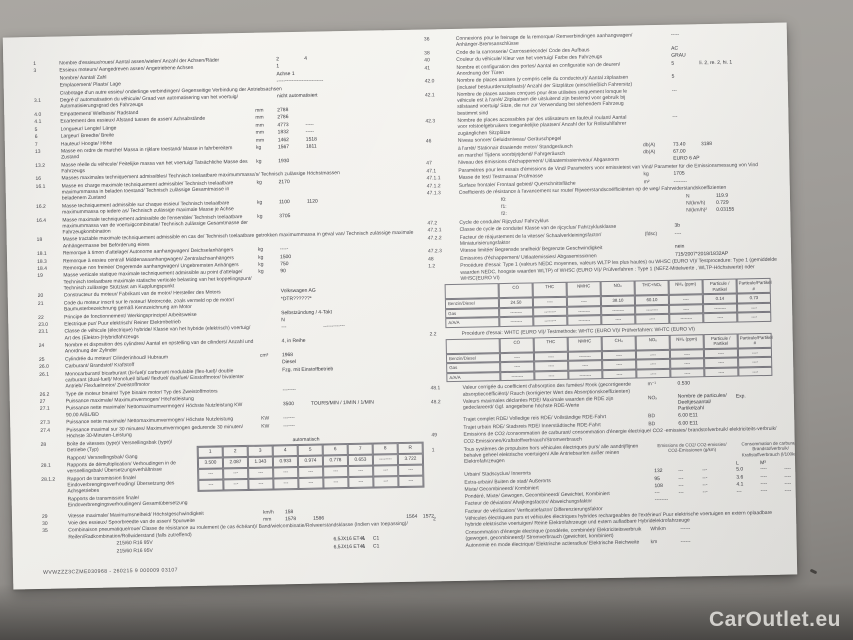 This screenshot has height=640, width=853. I want to click on row-value-1: Fzg. mit Einstoffbetrieb, so click(308, 369).